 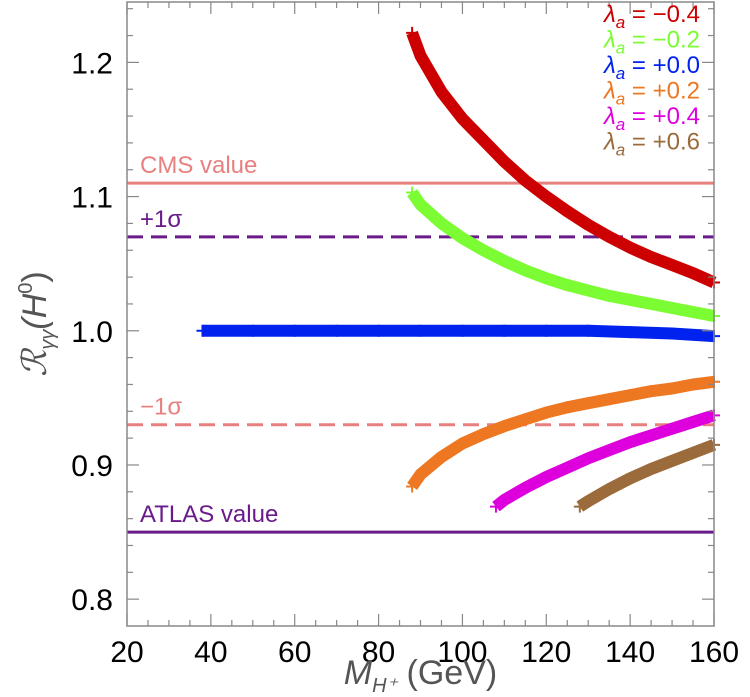 I want to click on legend-value-5: +0.4, so click(x=676, y=116).